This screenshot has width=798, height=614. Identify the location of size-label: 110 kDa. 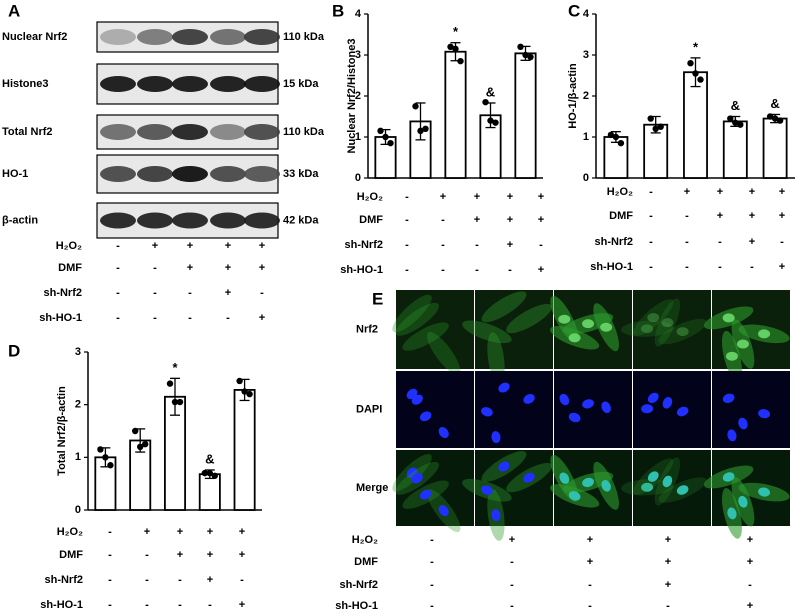
(304, 132).